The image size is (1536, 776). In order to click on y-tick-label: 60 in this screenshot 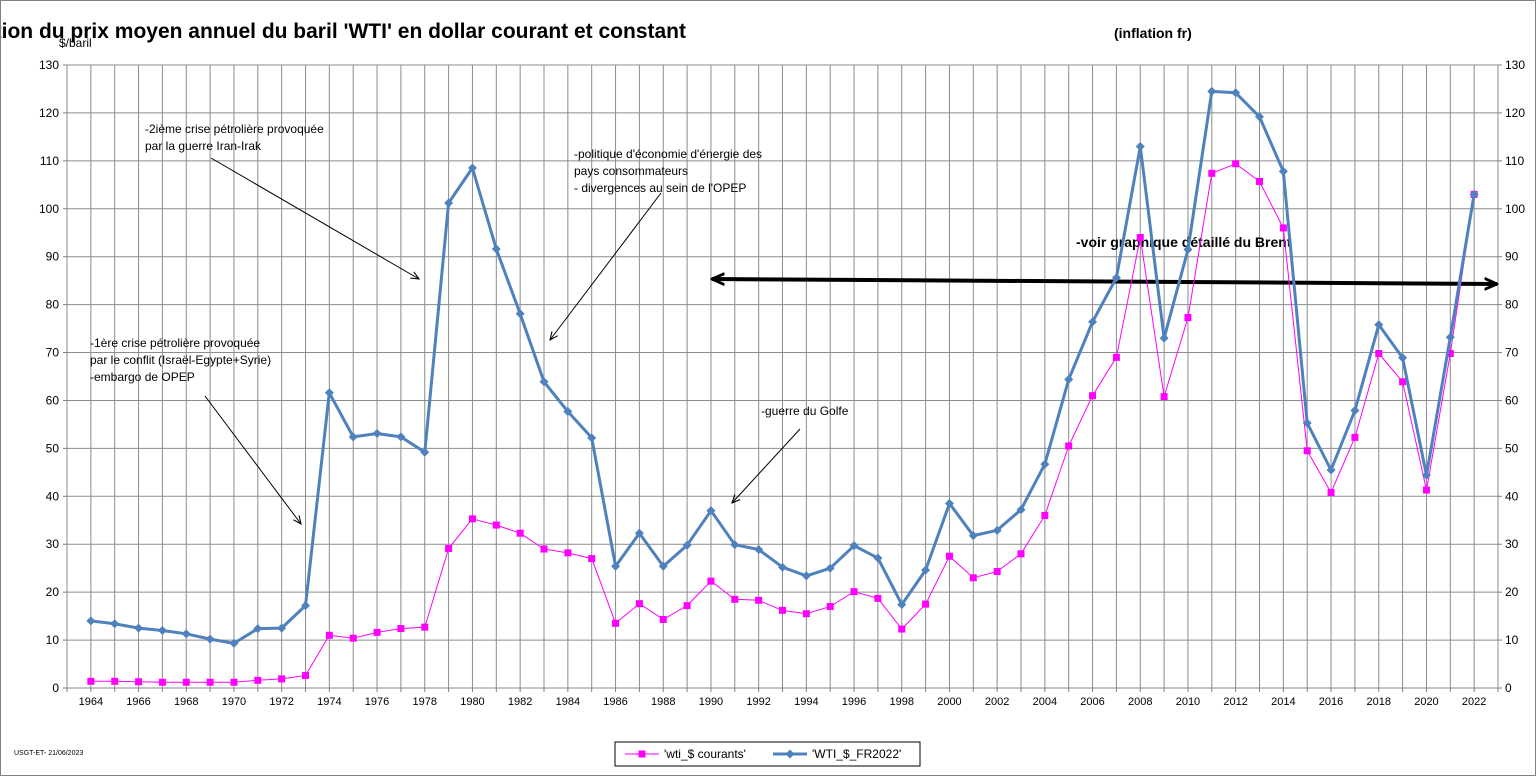, I will do `click(53, 400)`.